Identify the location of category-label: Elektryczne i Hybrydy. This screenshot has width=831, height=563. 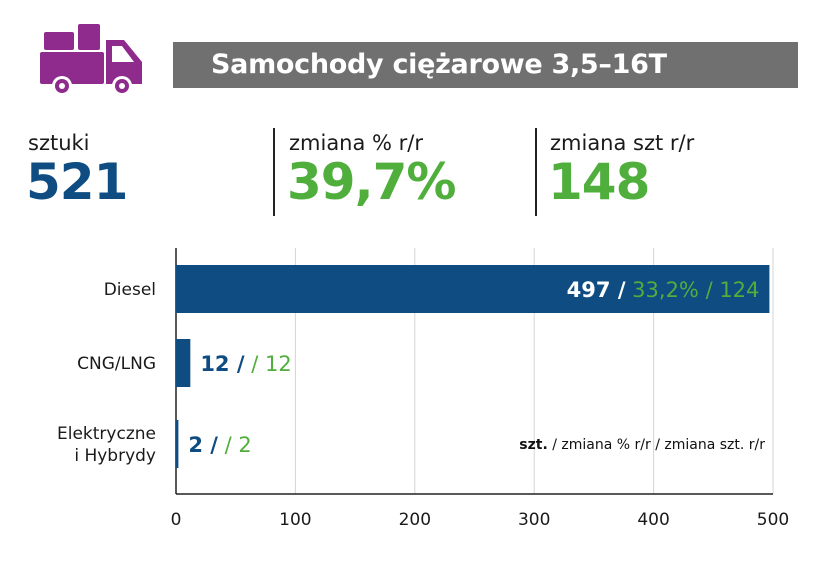
(106, 445).